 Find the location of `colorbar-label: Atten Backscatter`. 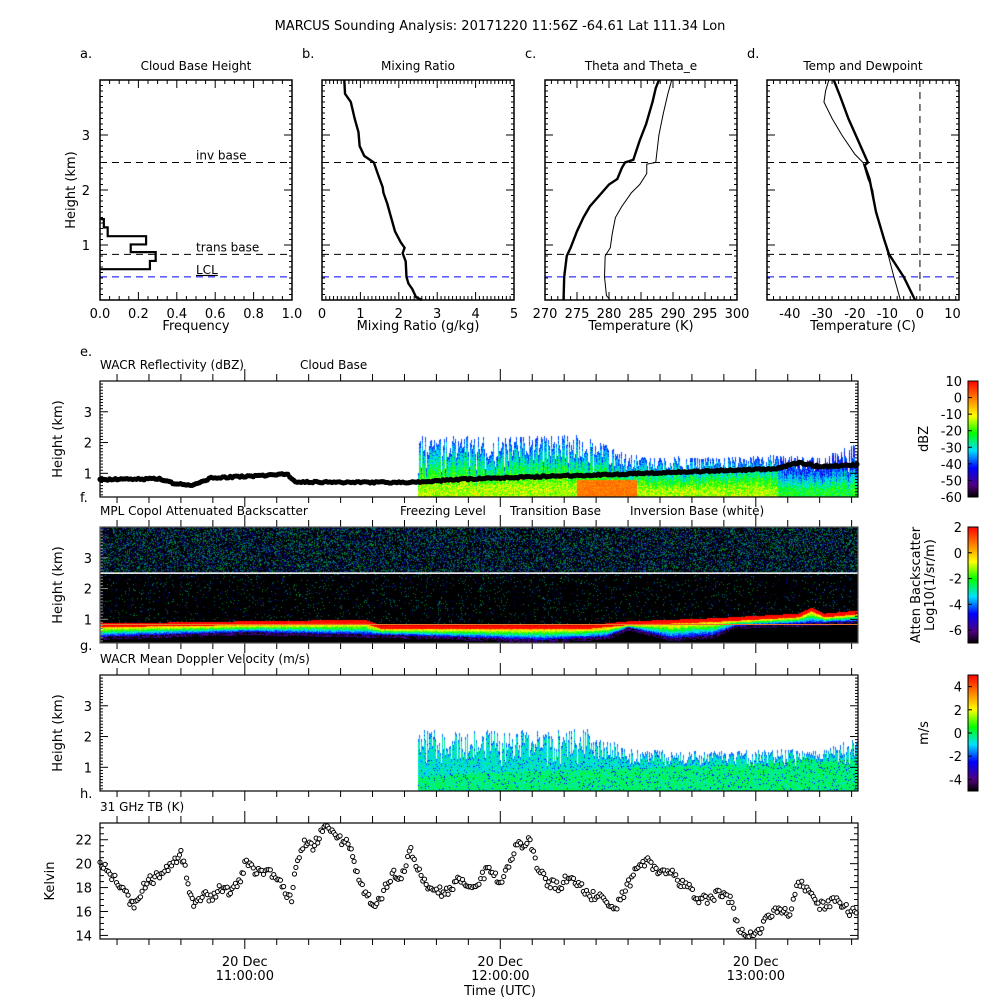

colorbar-label: Atten Backscatter is located at coordinates (916, 584).